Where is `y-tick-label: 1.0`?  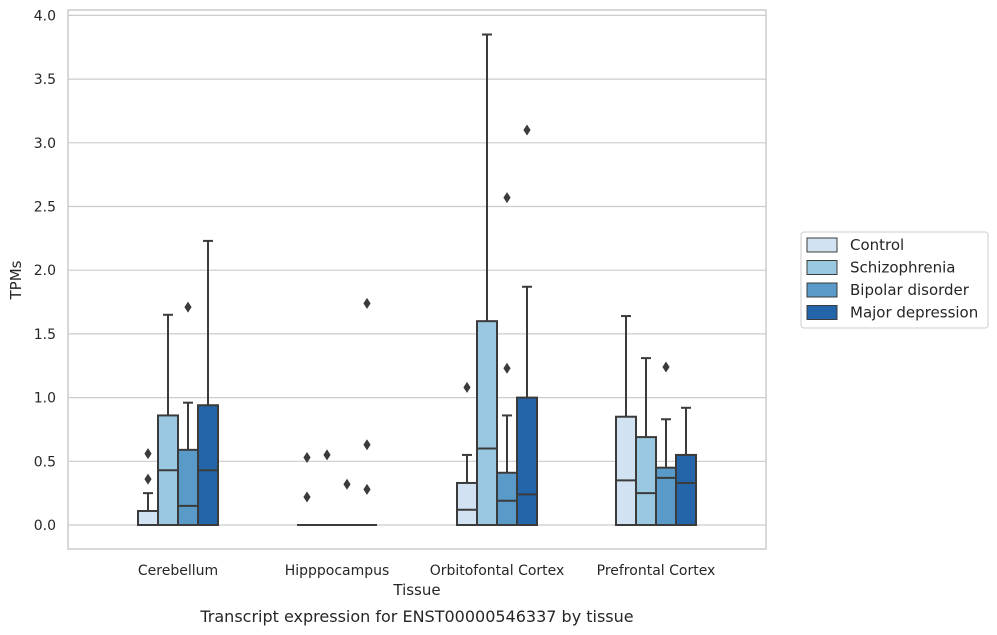 y-tick-label: 1.0 is located at coordinates (45, 399).